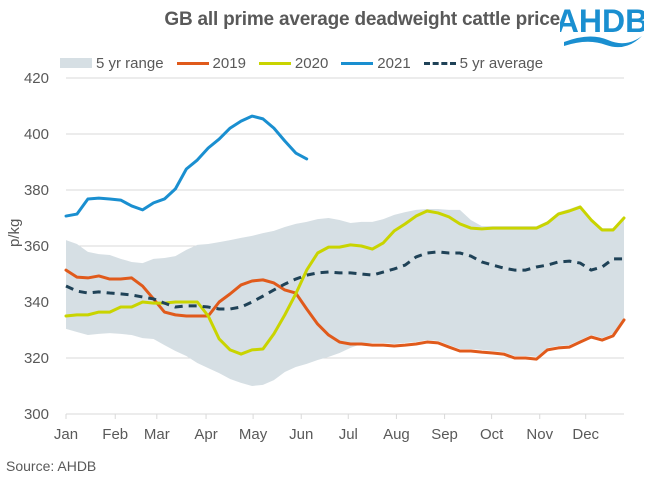  I want to click on legend-item-range: 5 yr range, so click(112, 63).